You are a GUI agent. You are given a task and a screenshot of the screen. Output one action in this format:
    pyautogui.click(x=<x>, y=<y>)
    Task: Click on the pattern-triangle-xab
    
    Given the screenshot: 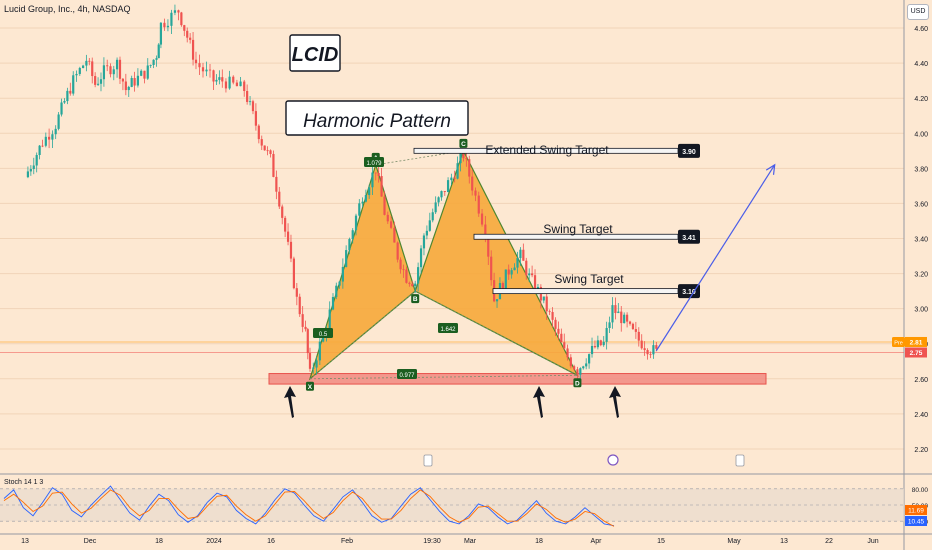 What is the action you would take?
    pyautogui.click(x=362, y=271)
    